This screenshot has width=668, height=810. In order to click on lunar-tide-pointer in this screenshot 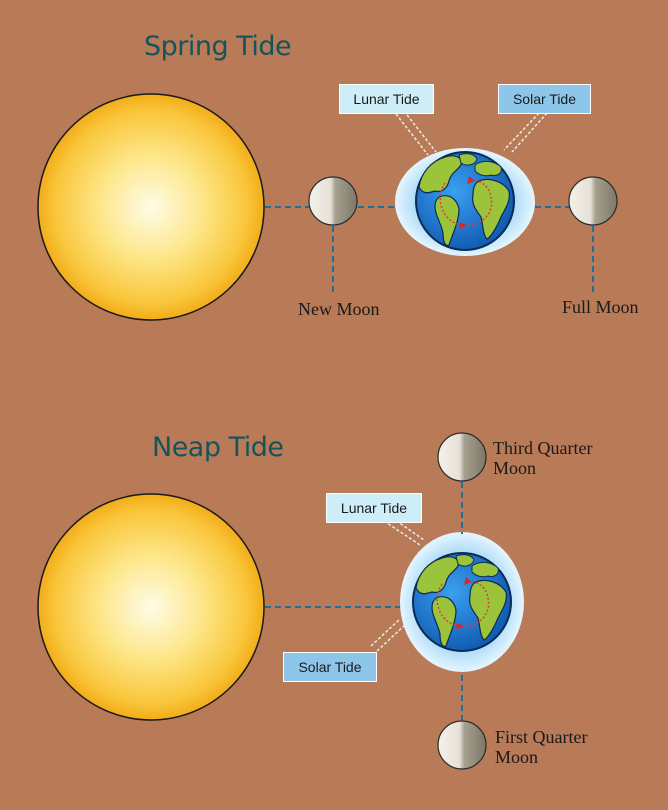, I will do `click(416, 133)`.